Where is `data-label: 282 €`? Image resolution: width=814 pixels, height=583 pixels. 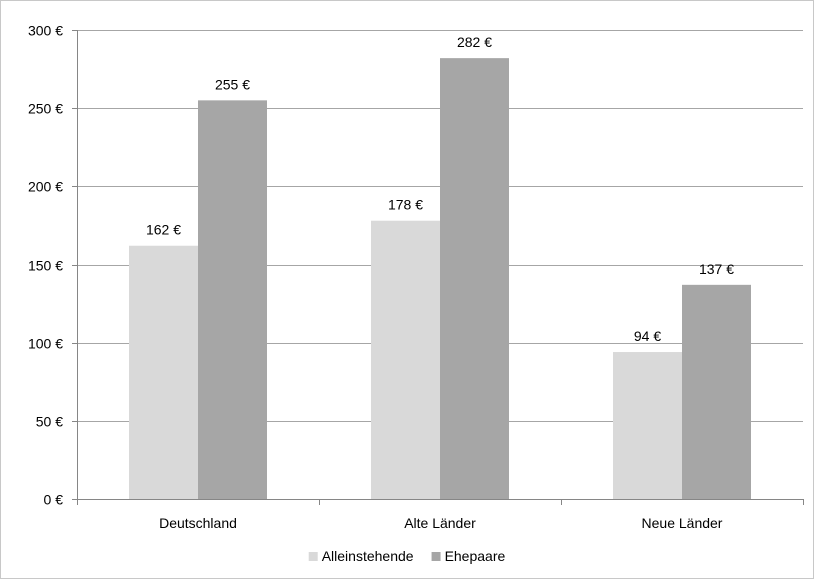
data-label: 282 € is located at coordinates (474, 42).